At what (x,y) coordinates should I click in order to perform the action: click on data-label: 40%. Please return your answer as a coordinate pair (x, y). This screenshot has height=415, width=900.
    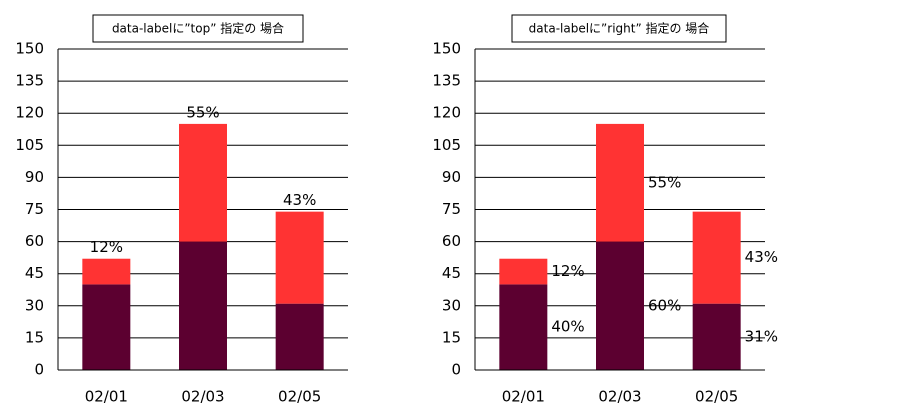
    Looking at the image, I should click on (567, 327).